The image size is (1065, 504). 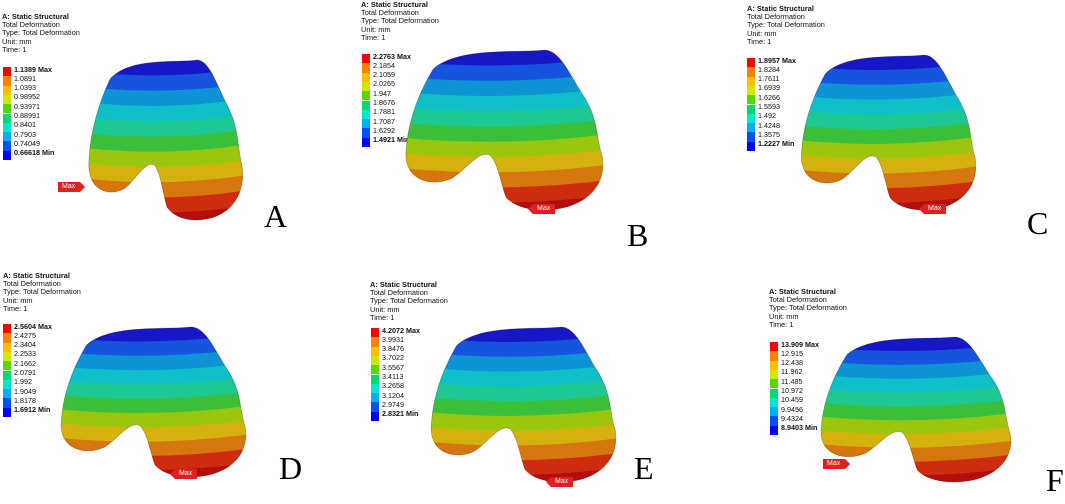 I want to click on panel-letter: A, so click(x=276, y=216).